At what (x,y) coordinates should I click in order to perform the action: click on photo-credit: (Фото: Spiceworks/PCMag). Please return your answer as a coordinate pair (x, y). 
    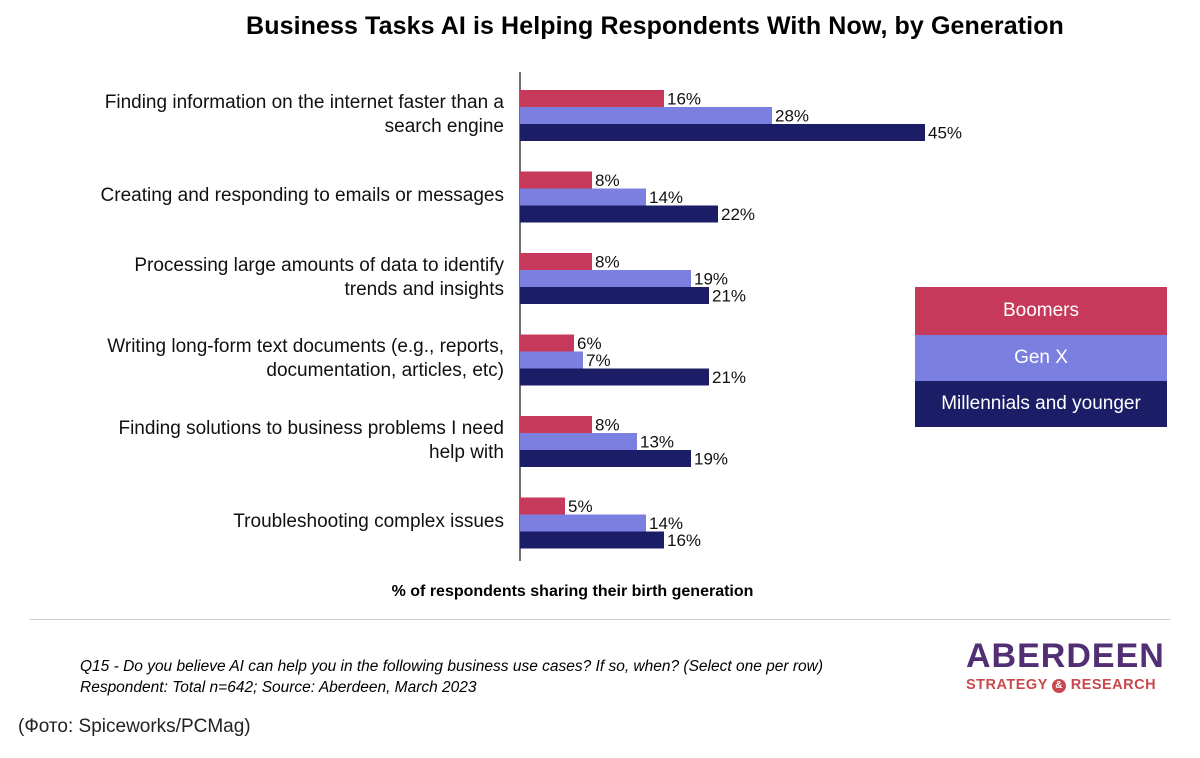
    Looking at the image, I should click on (134, 726).